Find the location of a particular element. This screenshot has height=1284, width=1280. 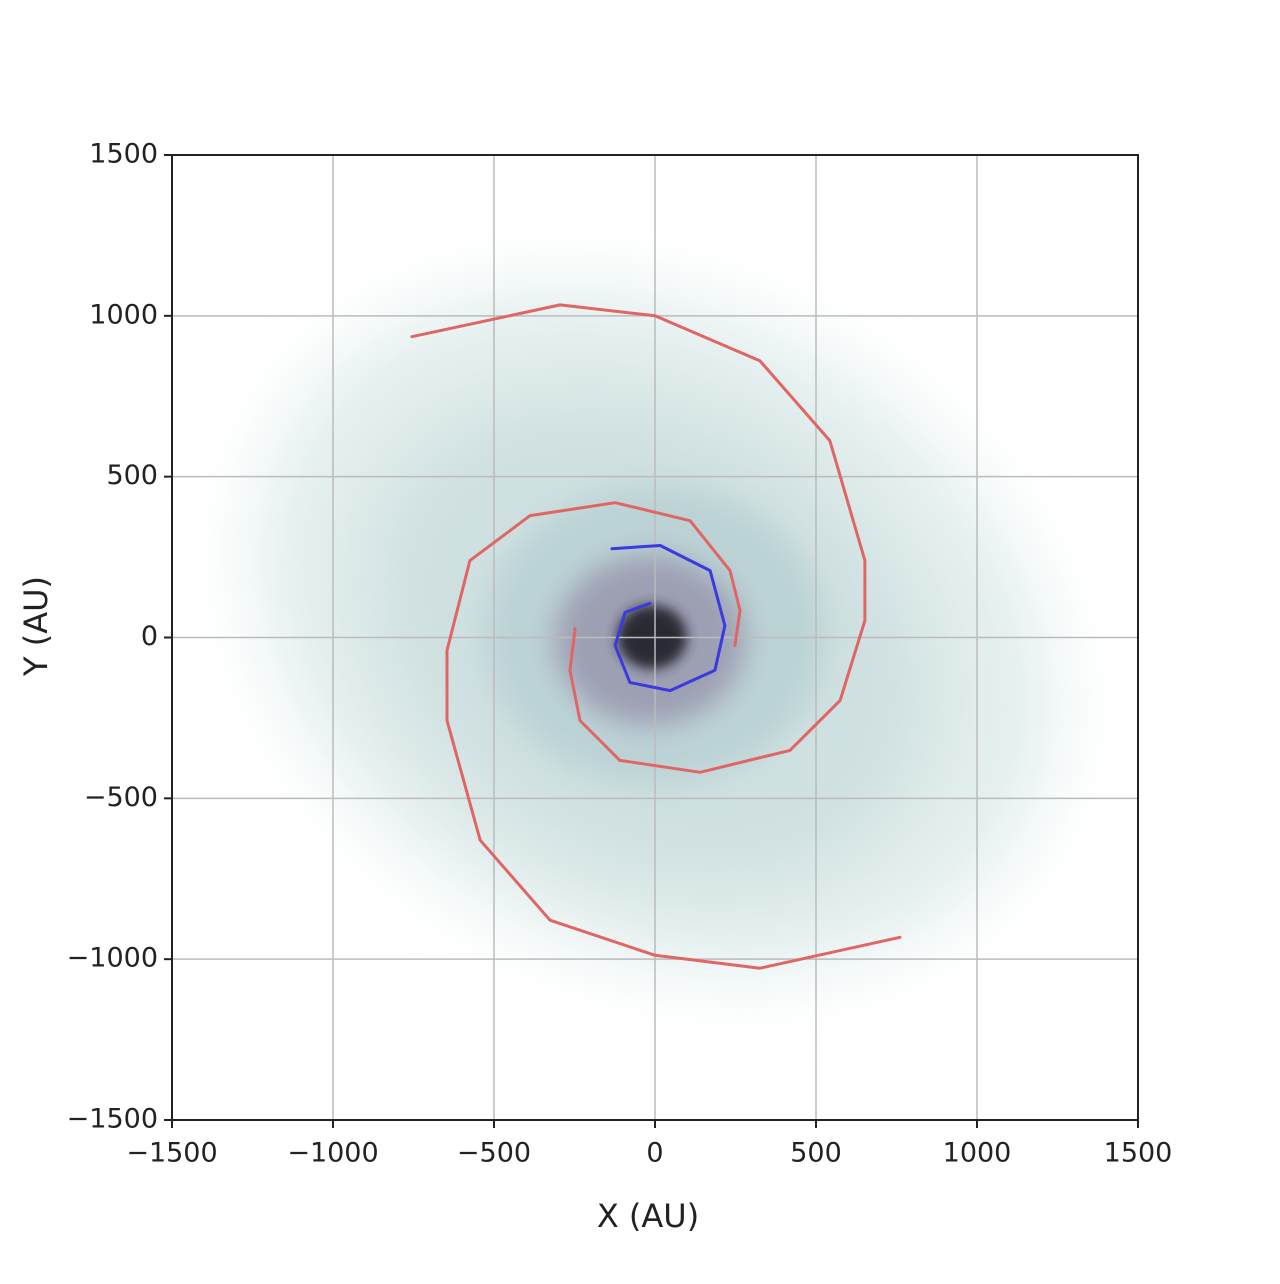

x-tick-label: −1000 is located at coordinates (332, 1153).